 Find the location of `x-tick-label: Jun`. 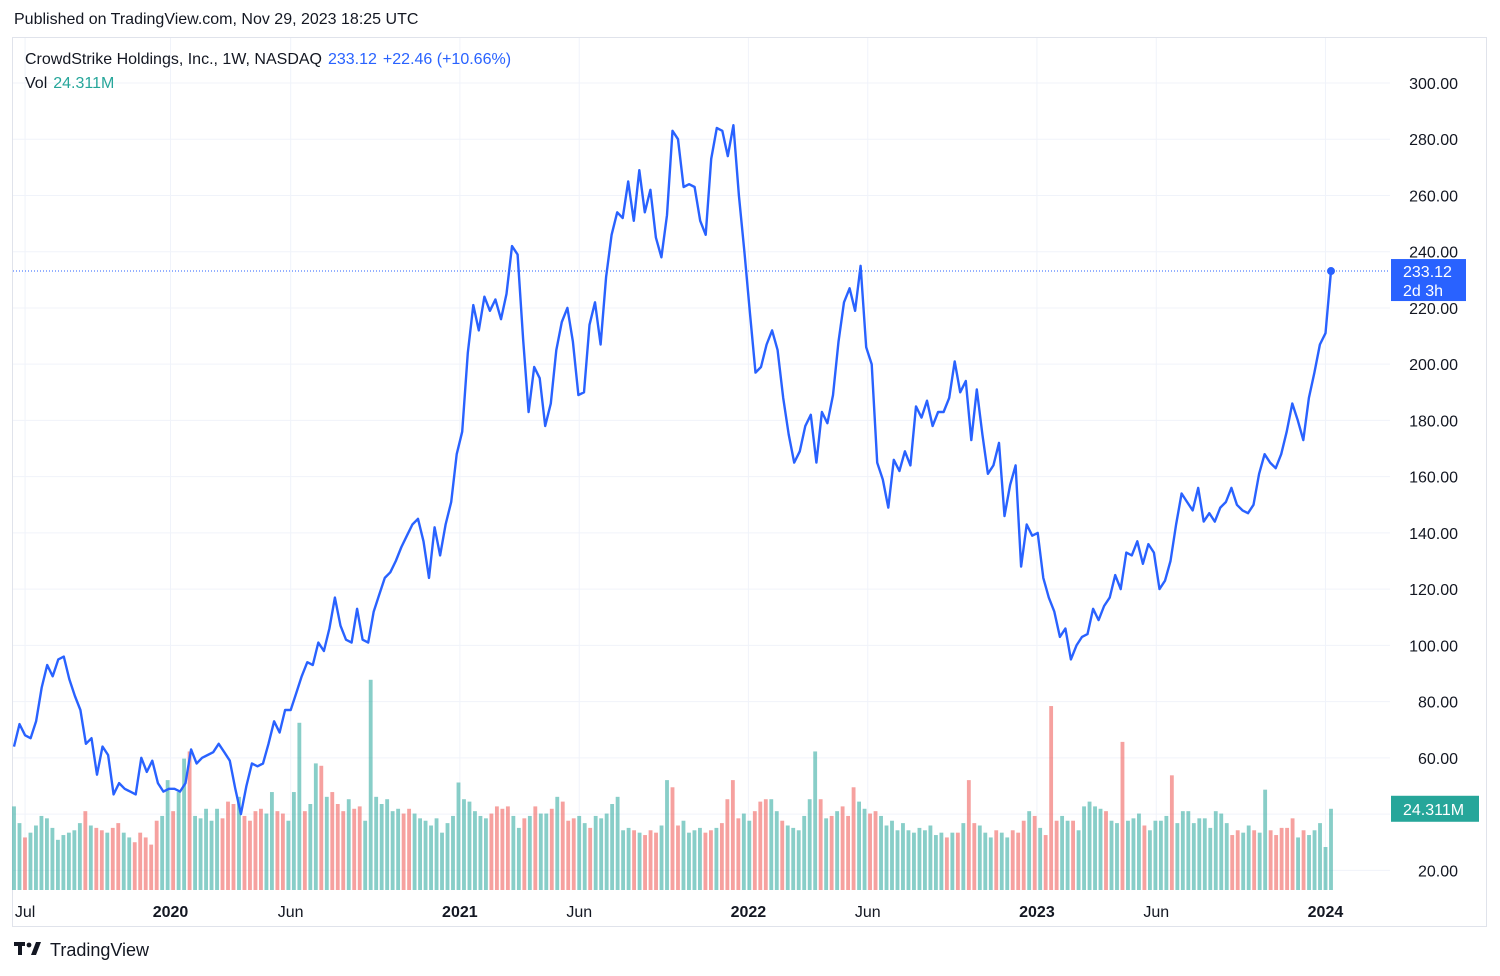

x-tick-label: Jun is located at coordinates (1156, 912).